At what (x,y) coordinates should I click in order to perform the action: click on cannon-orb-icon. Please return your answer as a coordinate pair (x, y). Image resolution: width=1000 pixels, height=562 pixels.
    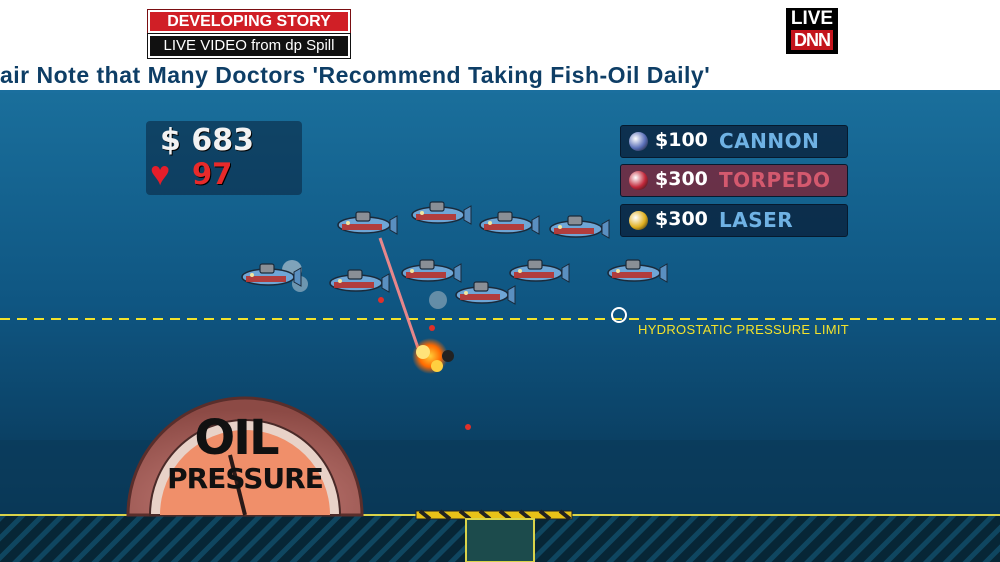
    Looking at the image, I should click on (638, 141).